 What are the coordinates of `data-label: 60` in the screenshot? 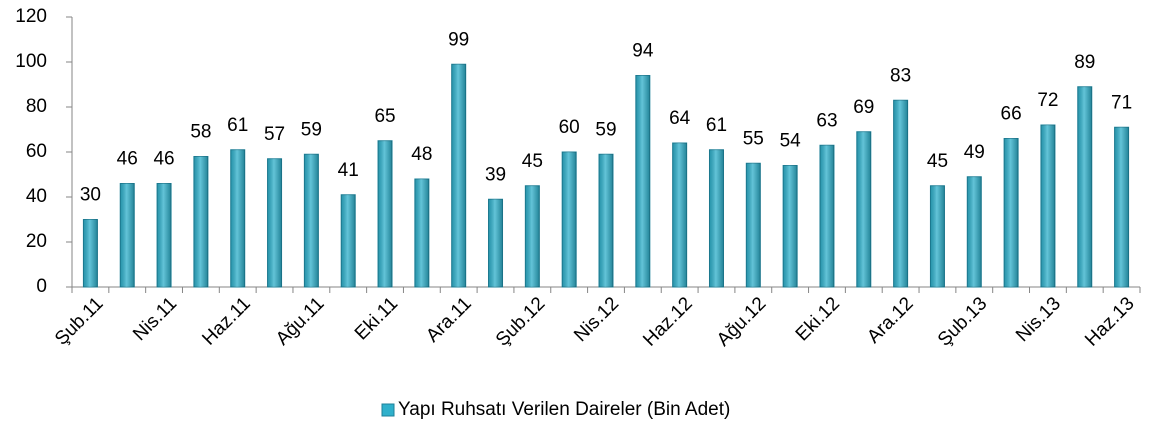 It's located at (569, 127).